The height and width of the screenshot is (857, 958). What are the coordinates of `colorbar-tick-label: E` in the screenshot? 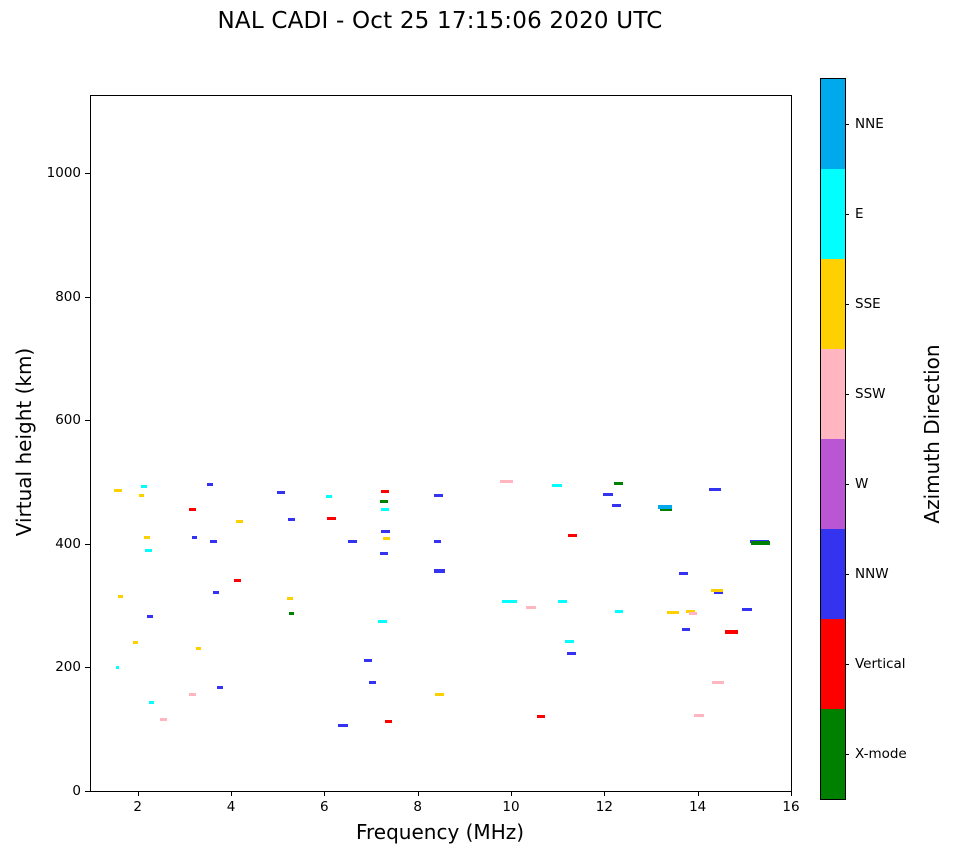 It's located at (859, 214).